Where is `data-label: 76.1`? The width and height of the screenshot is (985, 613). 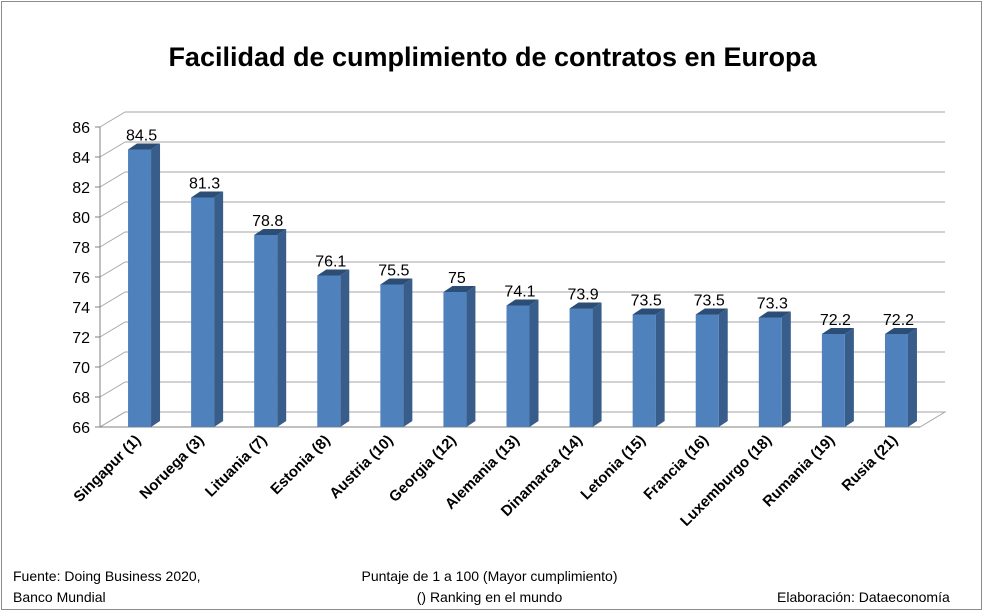
data-label: 76.1 is located at coordinates (330, 262).